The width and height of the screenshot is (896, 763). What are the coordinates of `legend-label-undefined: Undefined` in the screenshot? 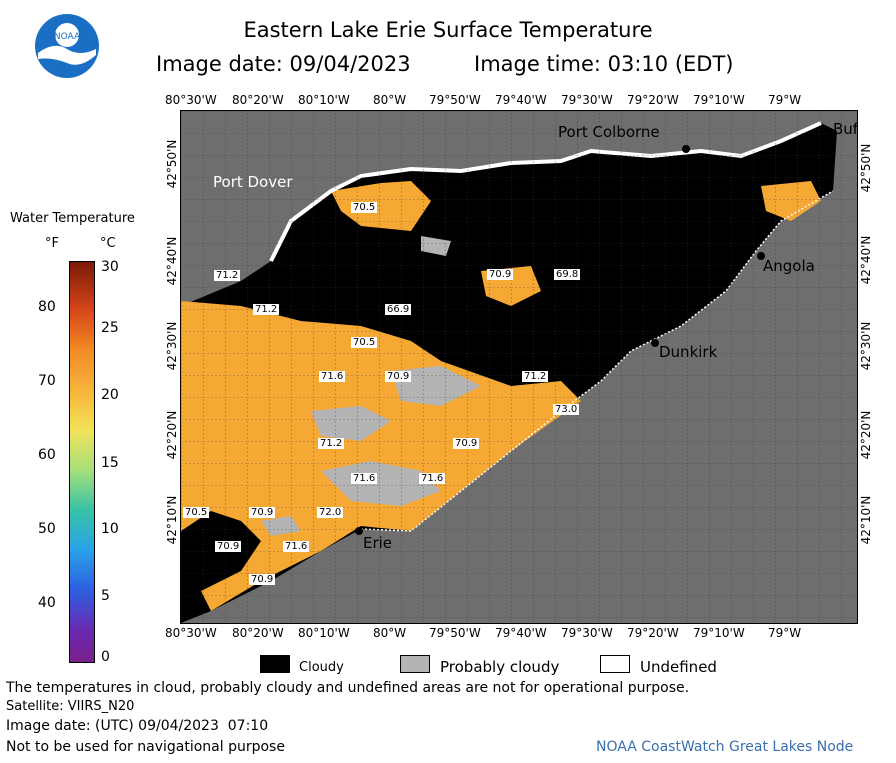 It's located at (678, 667).